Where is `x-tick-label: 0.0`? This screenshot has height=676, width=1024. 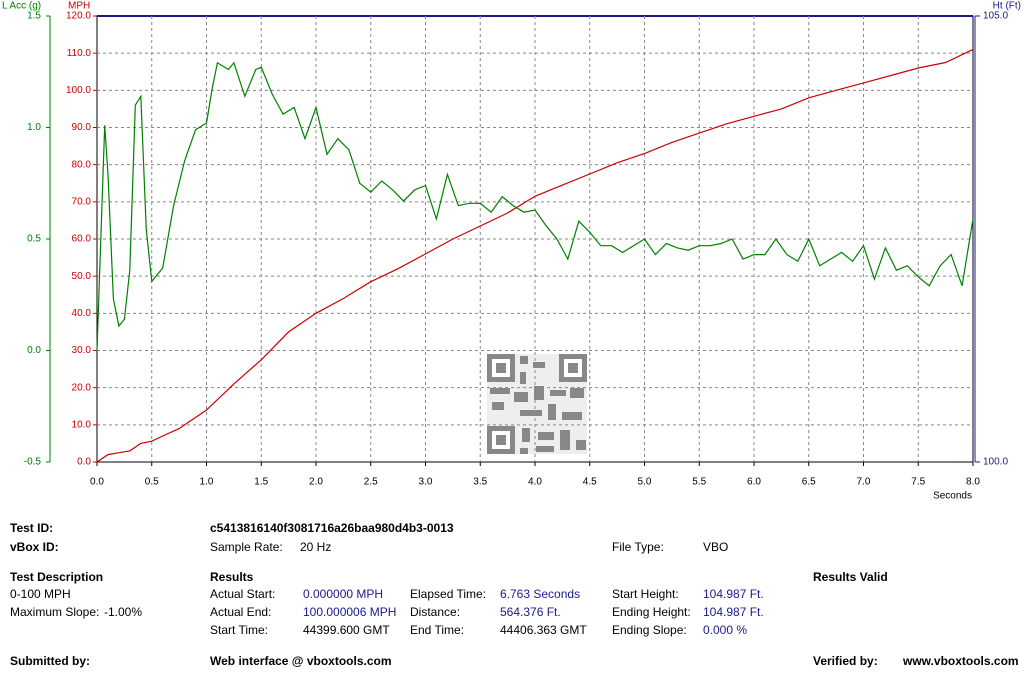
x-tick-label: 0.0 is located at coordinates (97, 482).